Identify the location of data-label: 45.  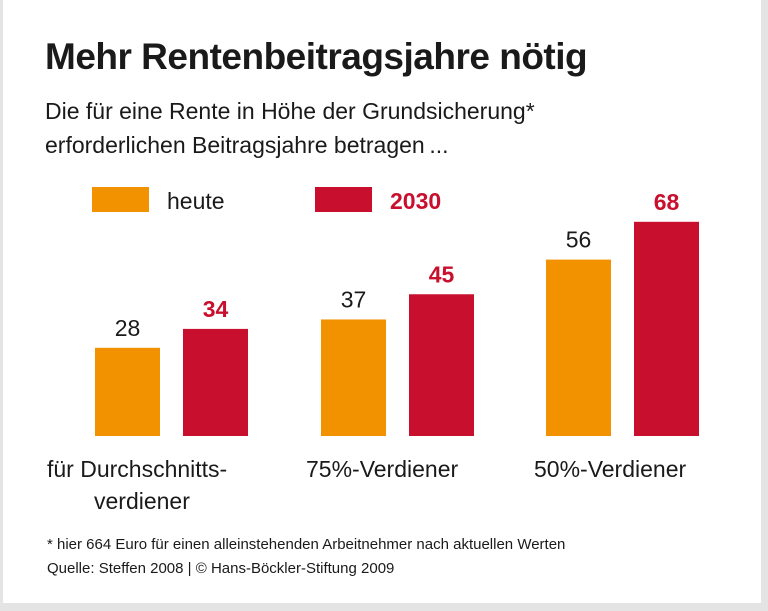
(442, 274).